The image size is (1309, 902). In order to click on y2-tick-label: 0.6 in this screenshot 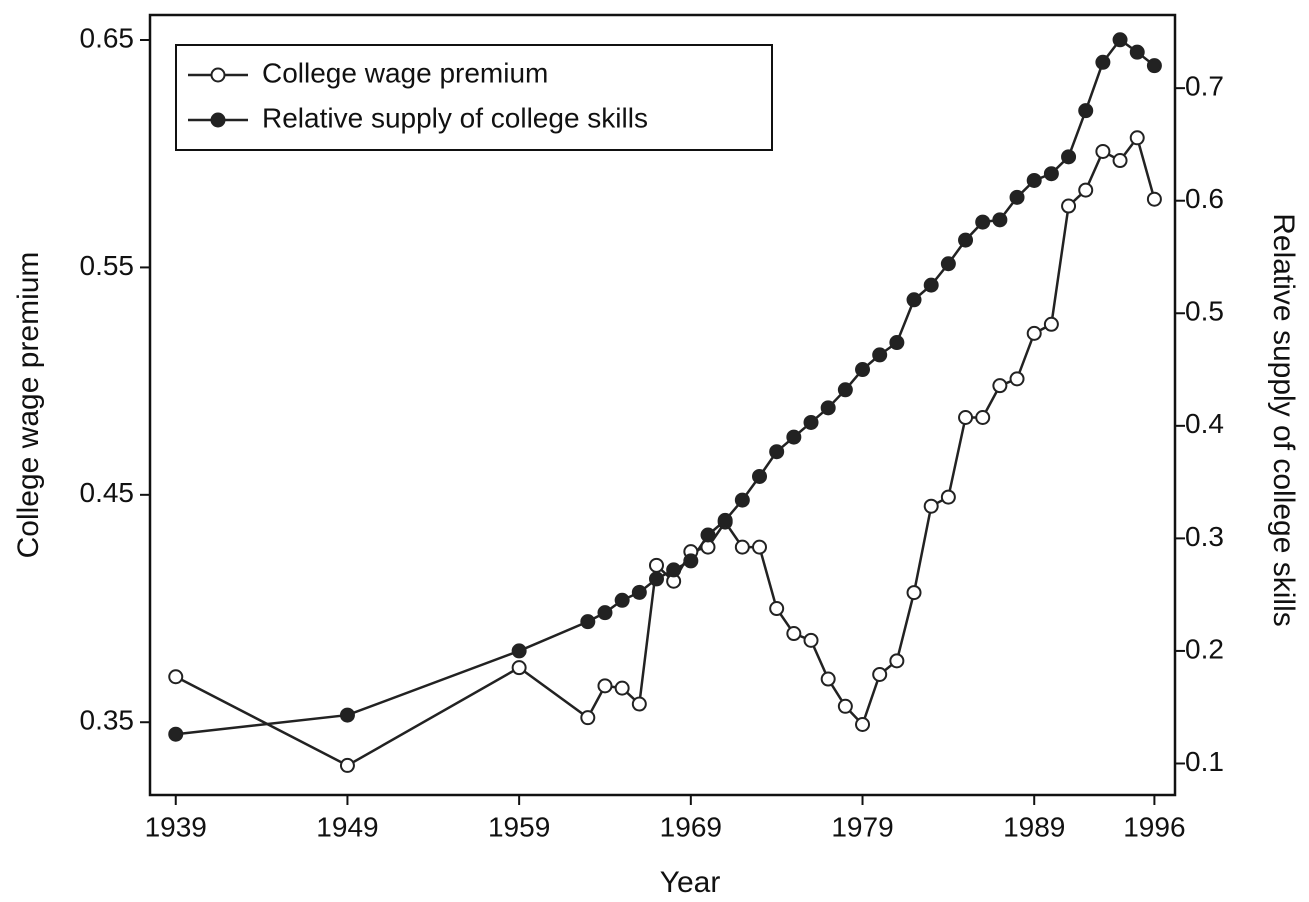, I will do `click(1204, 198)`.